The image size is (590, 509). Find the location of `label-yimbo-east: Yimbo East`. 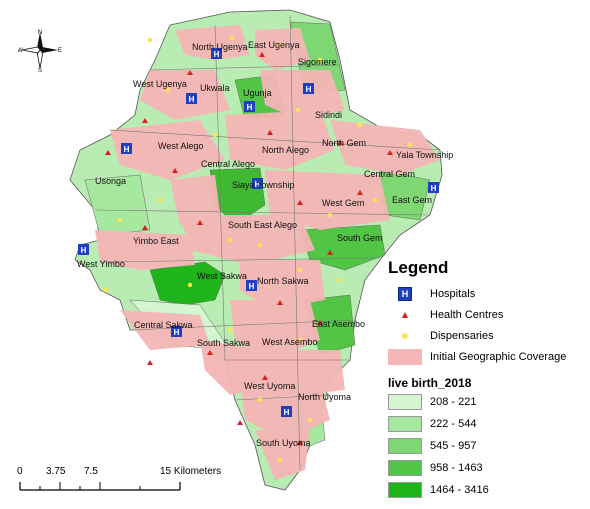

label-yimbo-east: Yimbo East is located at coordinates (156, 241).